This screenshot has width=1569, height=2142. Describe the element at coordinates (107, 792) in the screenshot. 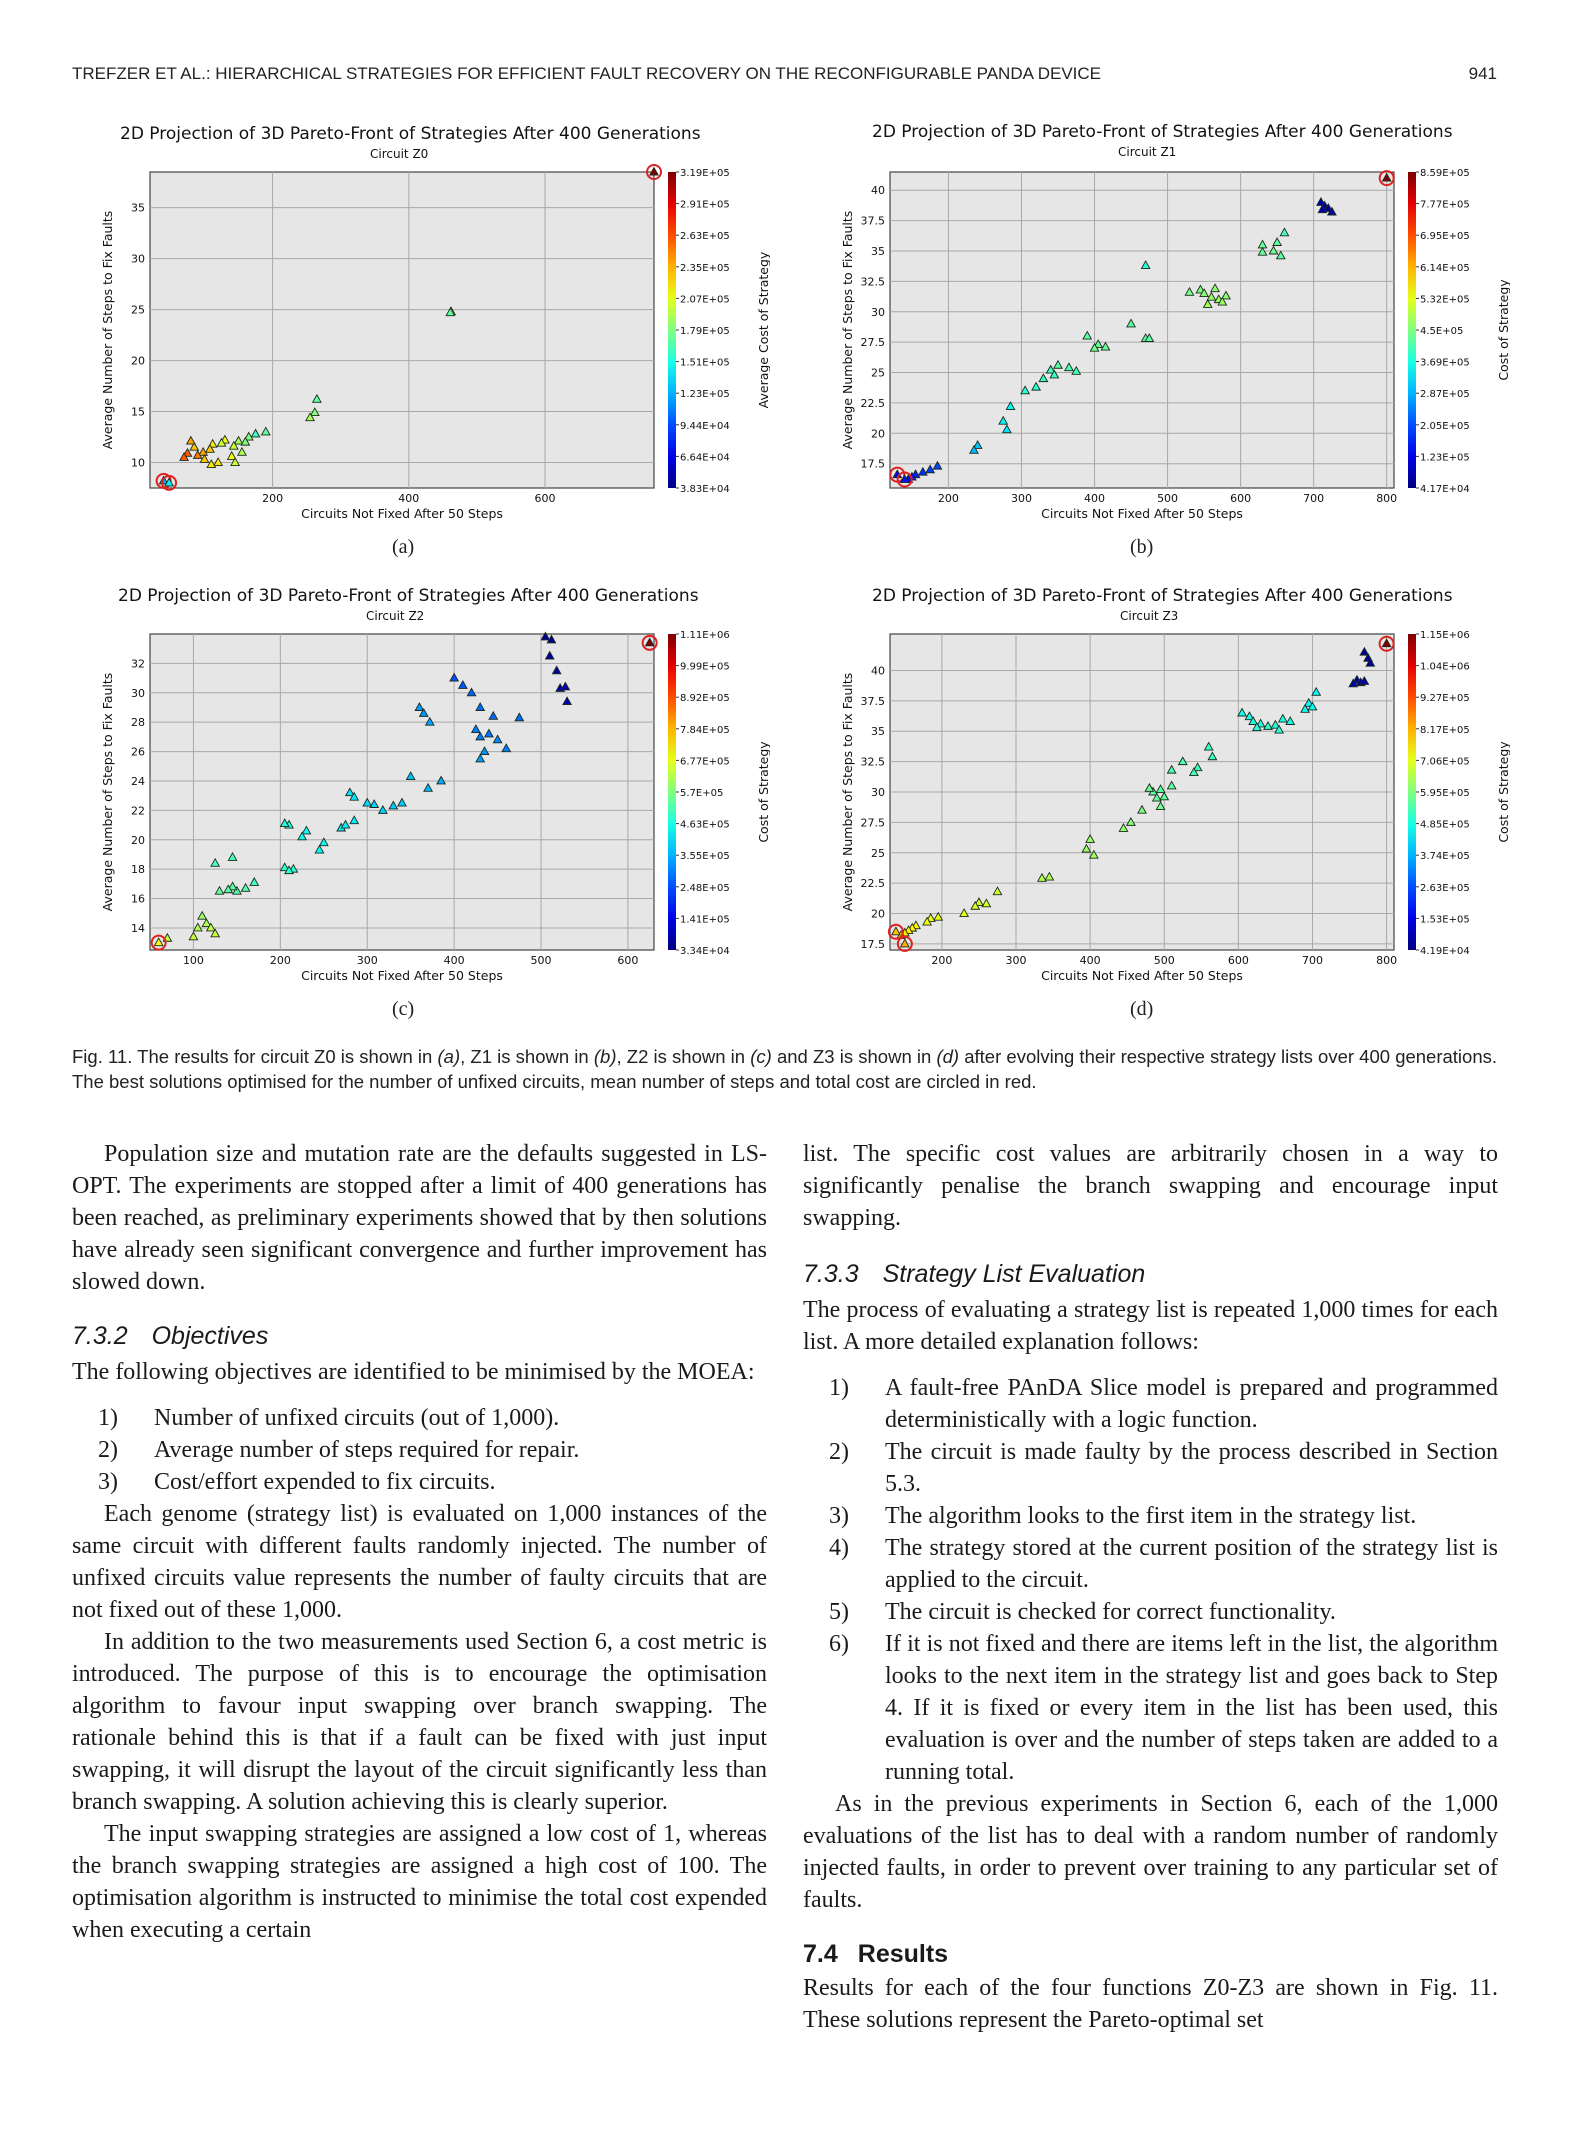

I see `y-axis-label: Average Number of Steps to Fix Faults` at that location.